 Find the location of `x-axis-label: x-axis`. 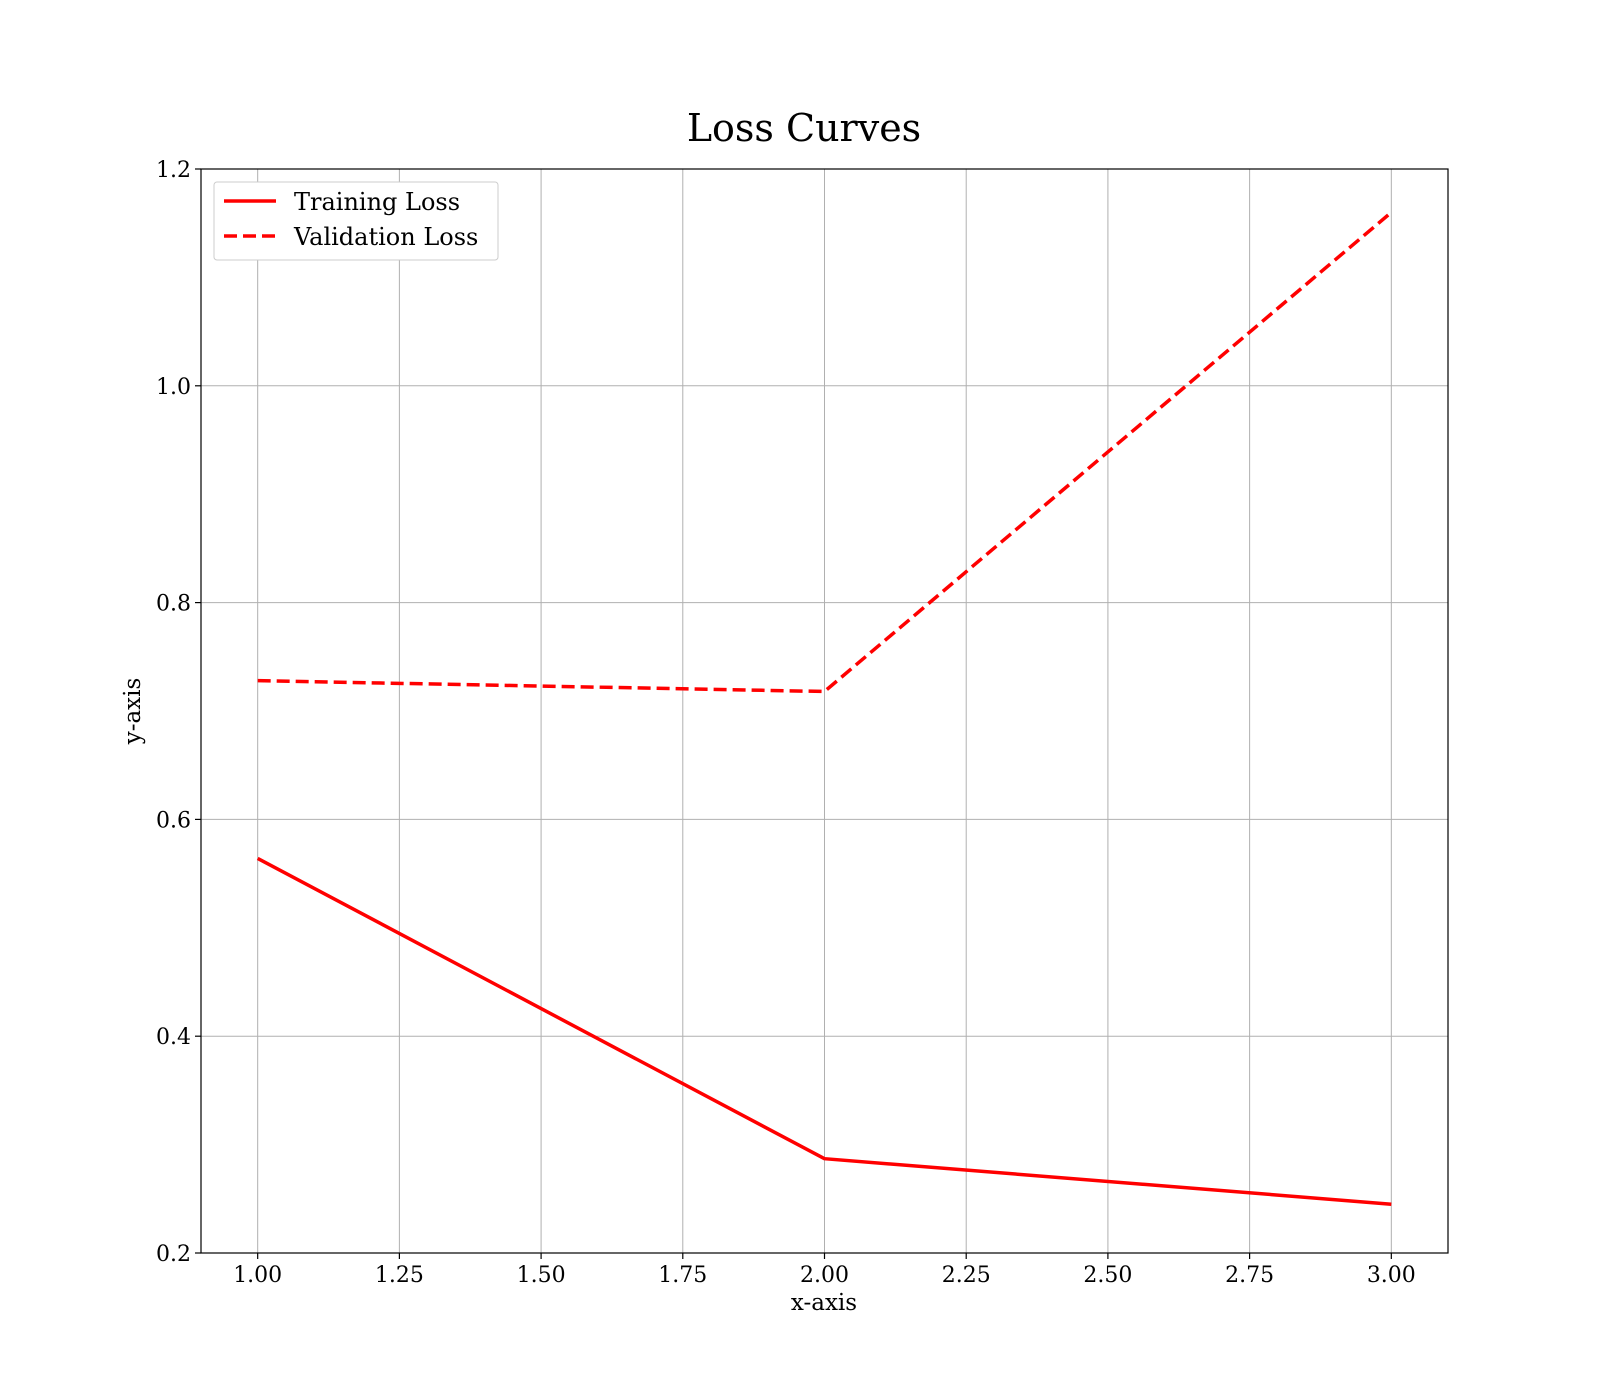

x-axis-label: x-axis is located at coordinates (824, 1303).